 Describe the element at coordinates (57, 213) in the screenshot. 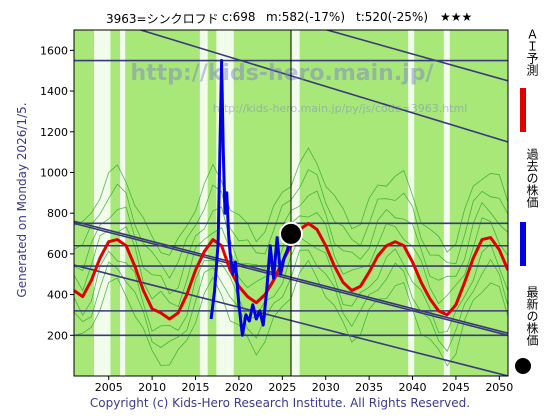

I see `y-tick-label: 800` at that location.